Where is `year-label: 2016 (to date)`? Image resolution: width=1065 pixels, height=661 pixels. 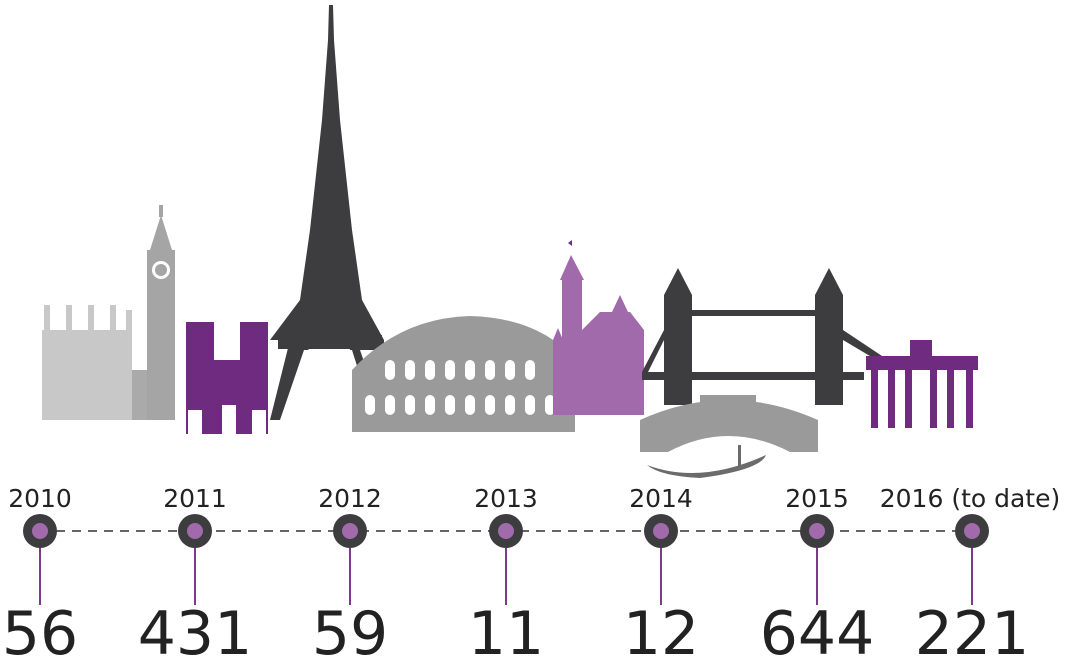
year-label: 2016 (to date) is located at coordinates (970, 498).